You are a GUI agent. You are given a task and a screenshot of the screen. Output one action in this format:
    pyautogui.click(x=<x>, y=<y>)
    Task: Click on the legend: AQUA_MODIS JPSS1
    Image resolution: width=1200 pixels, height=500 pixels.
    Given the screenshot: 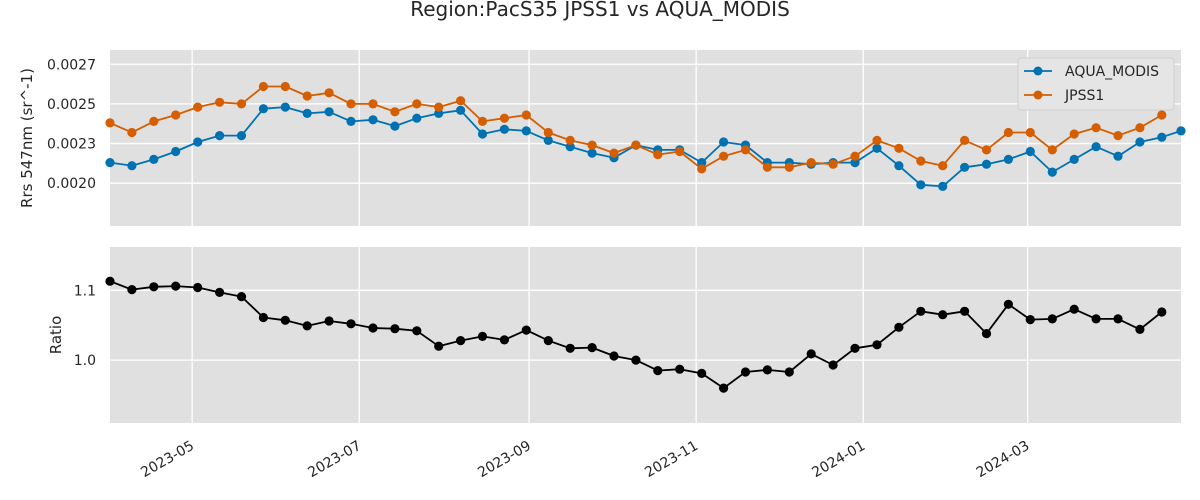 What is the action you would take?
    pyautogui.click(x=1096, y=84)
    